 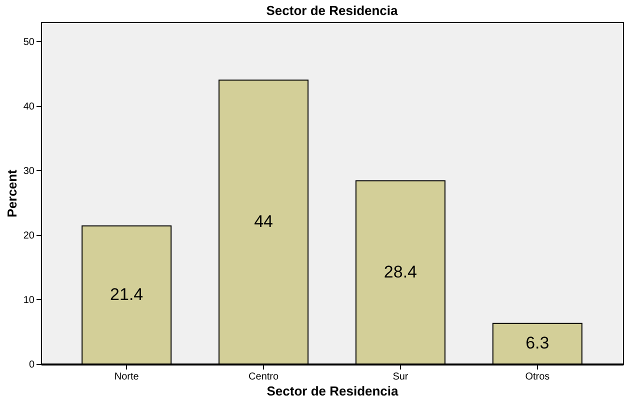 I want to click on y-tick-label: 0, so click(x=31, y=365).